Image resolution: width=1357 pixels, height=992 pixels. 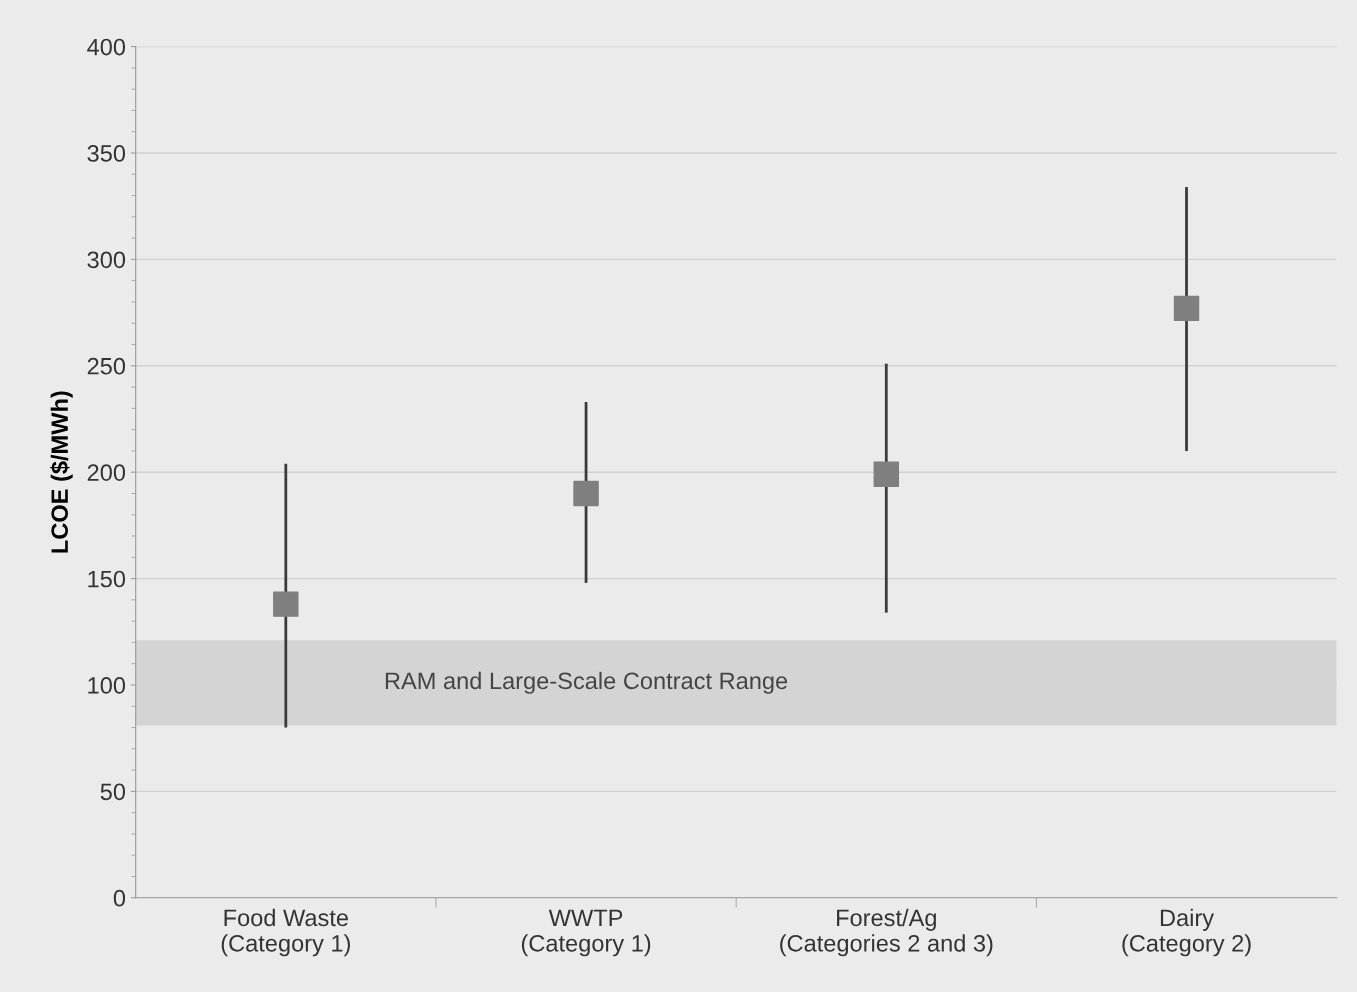 What do you see at coordinates (106, 366) in the screenshot?
I see `y-tick-label: 250` at bounding box center [106, 366].